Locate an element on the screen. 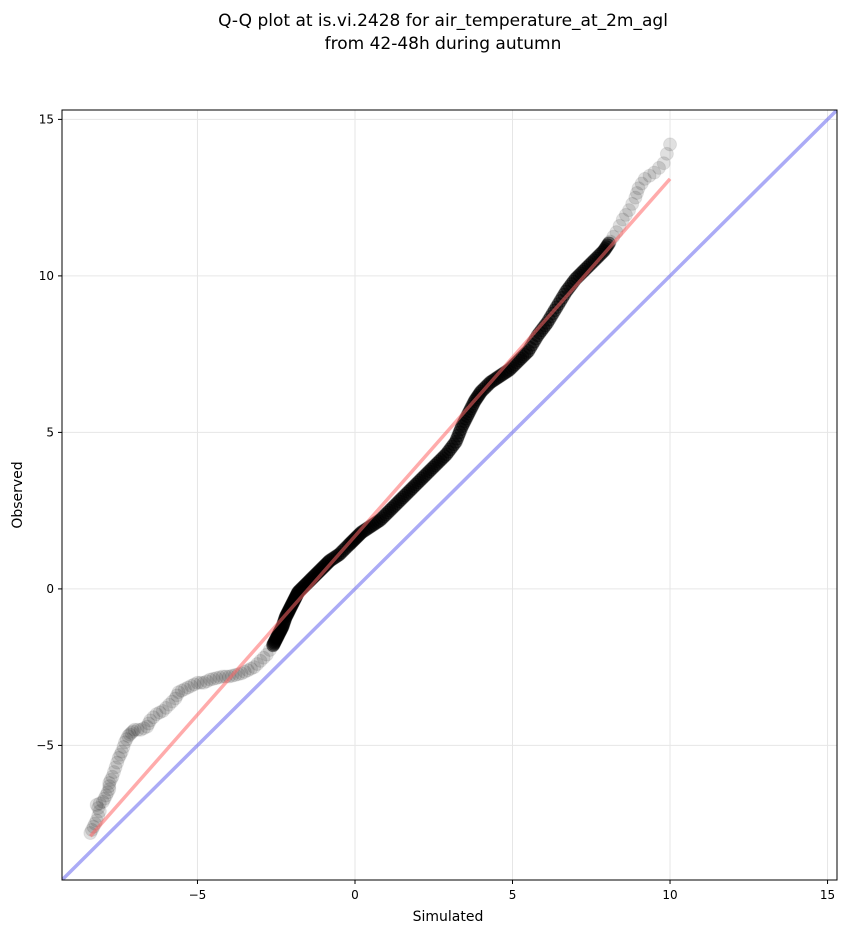  y-axis-label: Observed is located at coordinates (18, 494).